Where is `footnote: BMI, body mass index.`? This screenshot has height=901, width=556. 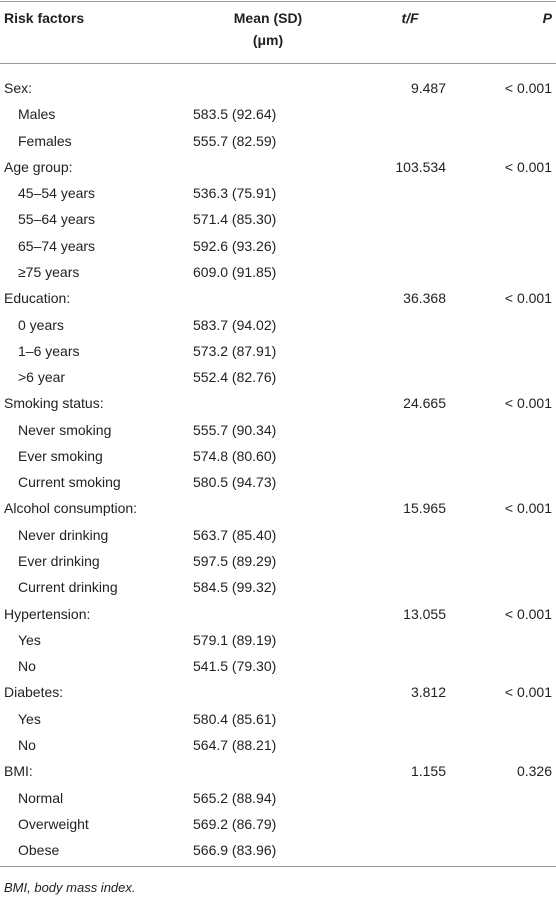
footnote: BMI, body mass index. is located at coordinates (70, 887).